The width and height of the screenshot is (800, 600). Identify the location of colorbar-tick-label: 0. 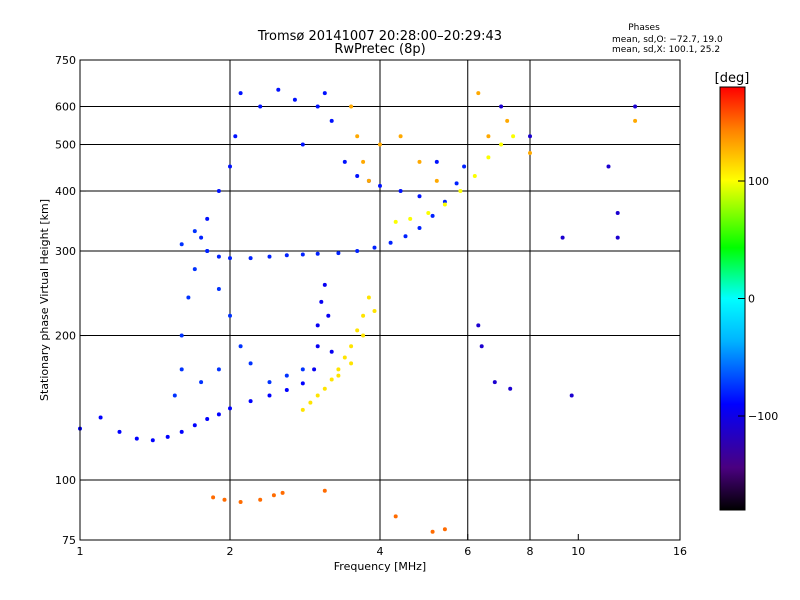
(751, 299).